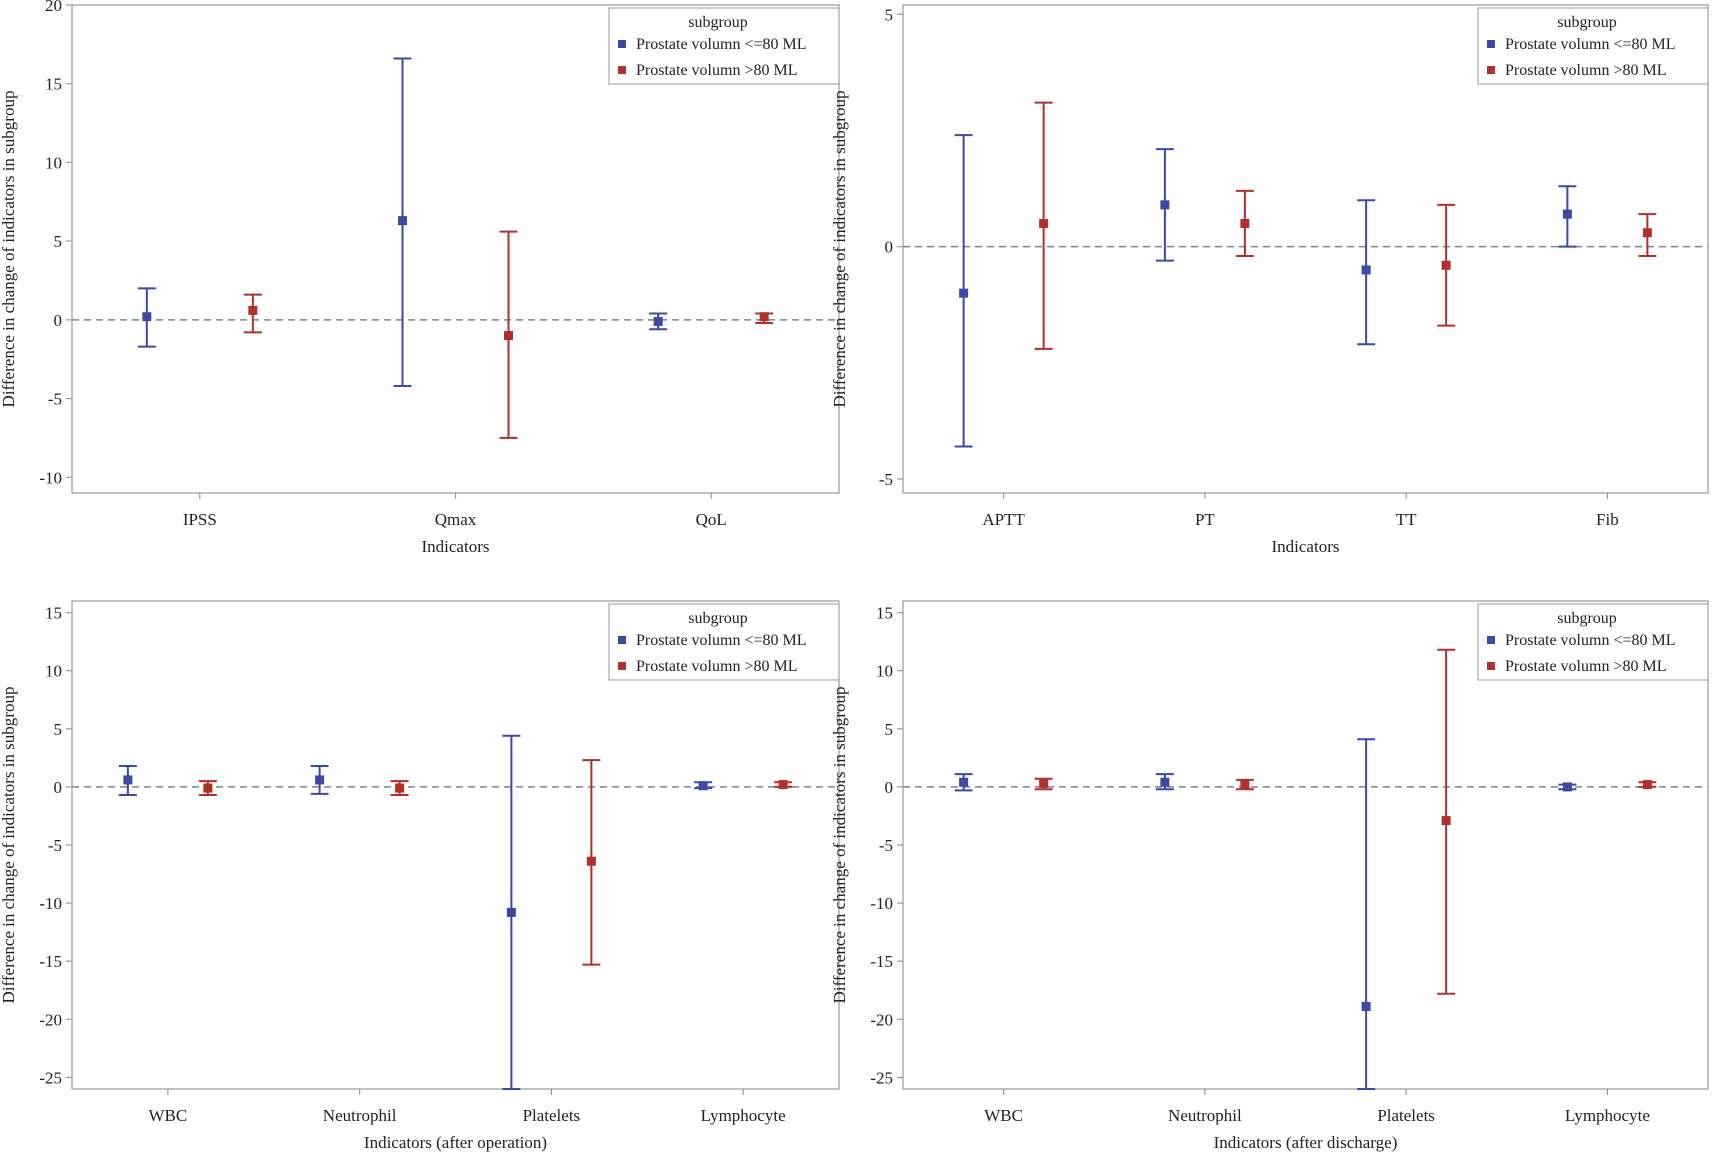 The width and height of the screenshot is (1713, 1153). What do you see at coordinates (168, 1115) in the screenshot?
I see `x-tick-label: WBC` at bounding box center [168, 1115].